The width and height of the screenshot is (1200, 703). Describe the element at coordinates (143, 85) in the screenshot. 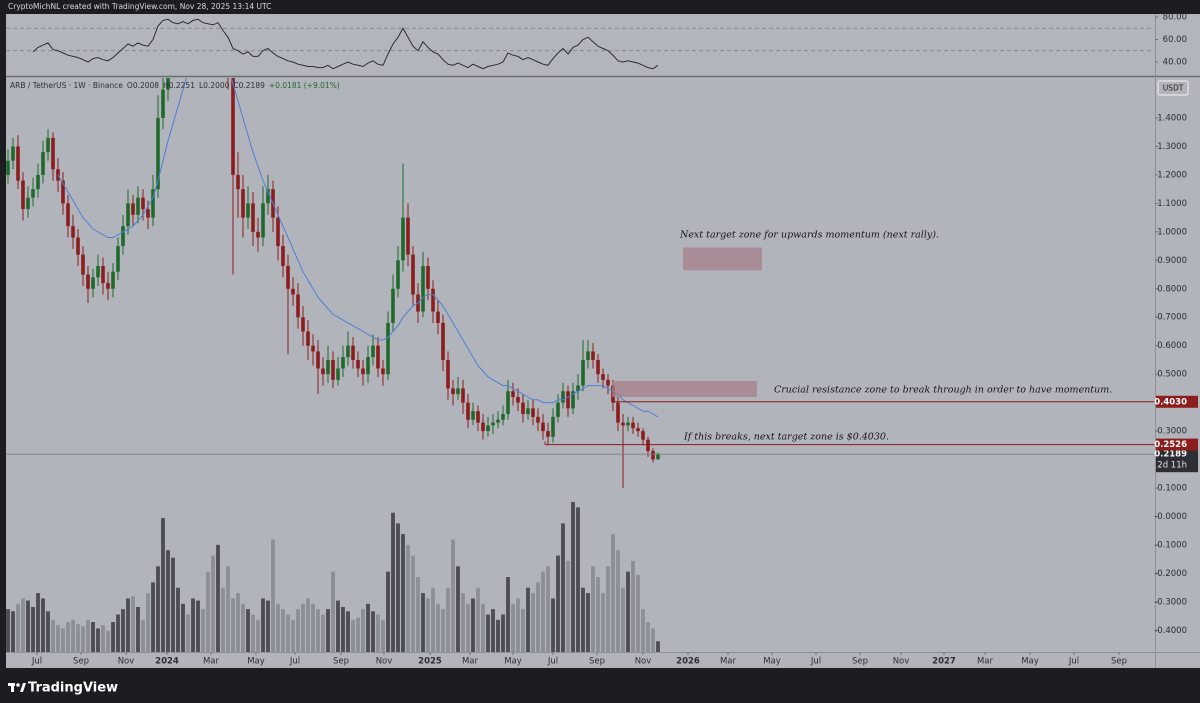

I see `ohlc-value: O0.2008` at that location.